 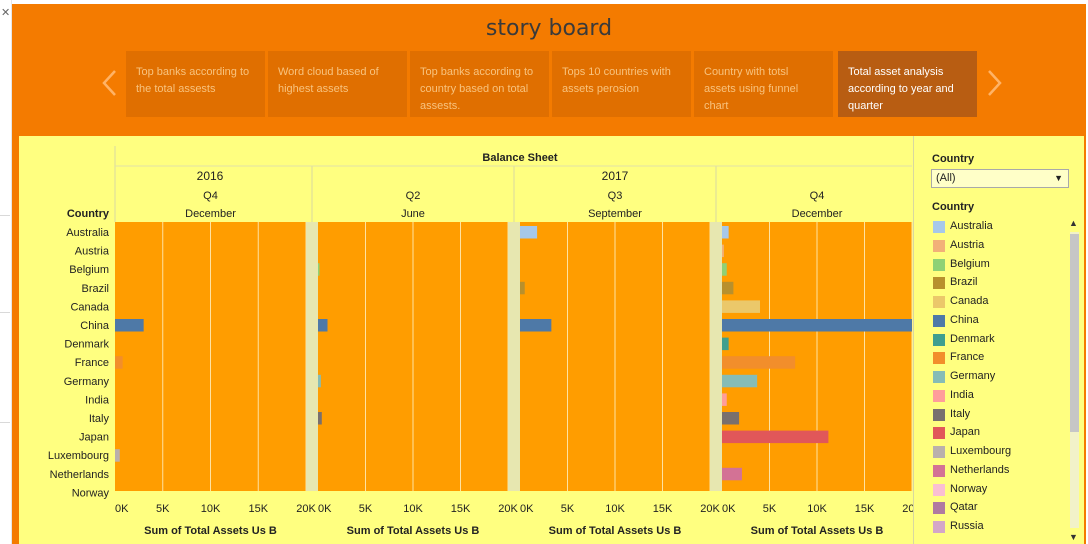 What do you see at coordinates (87, 382) in the screenshot?
I see `row-label: Germany` at bounding box center [87, 382].